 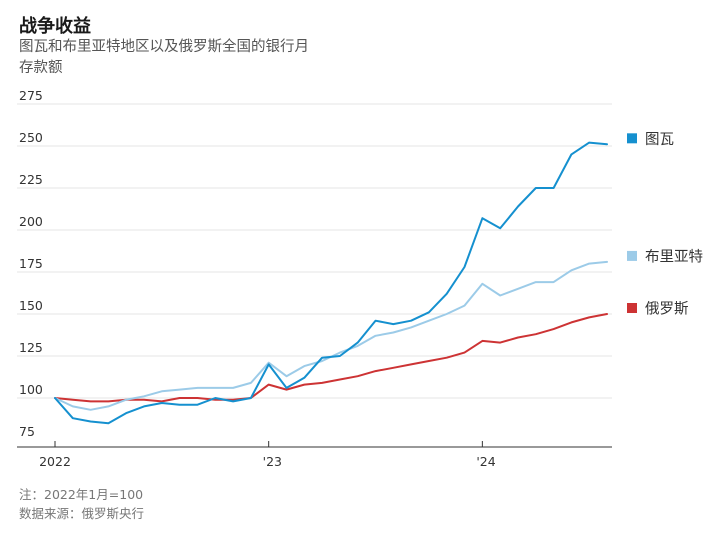 I want to click on y-tick-label: 75, so click(x=27, y=431).